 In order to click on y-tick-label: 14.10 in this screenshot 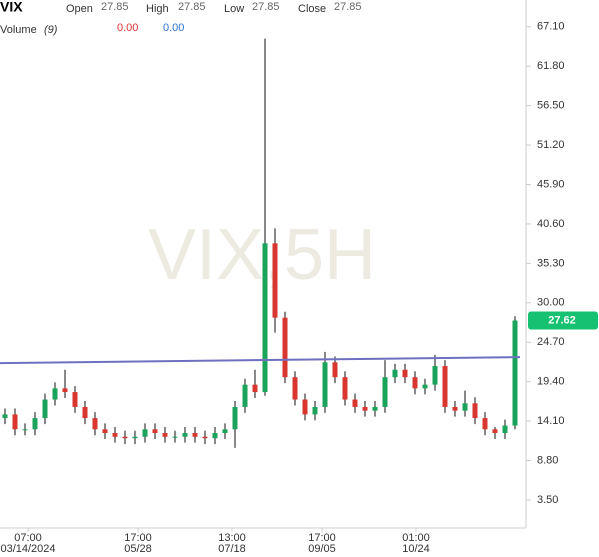, I will do `click(551, 421)`.